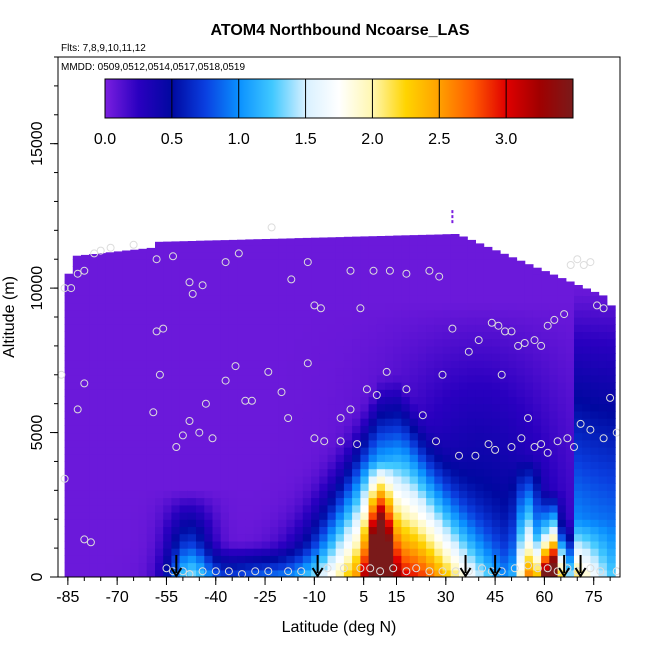  I want to click on chart-subtitle-flights: Flts: 7,8,9,10,11,12, so click(103, 48).